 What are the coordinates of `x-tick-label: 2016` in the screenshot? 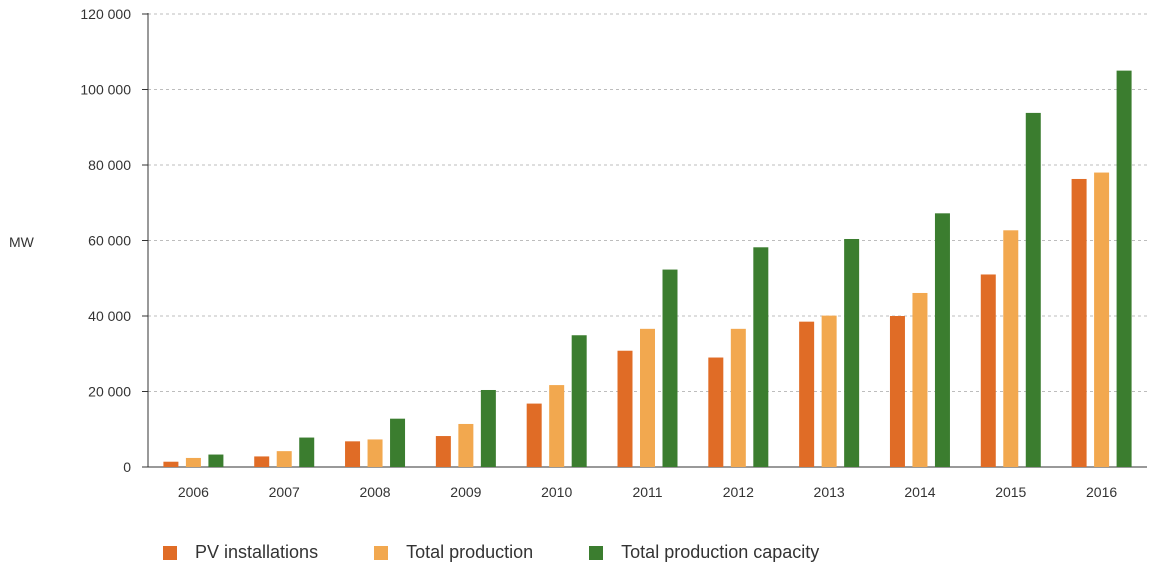 It's located at (1101, 492).